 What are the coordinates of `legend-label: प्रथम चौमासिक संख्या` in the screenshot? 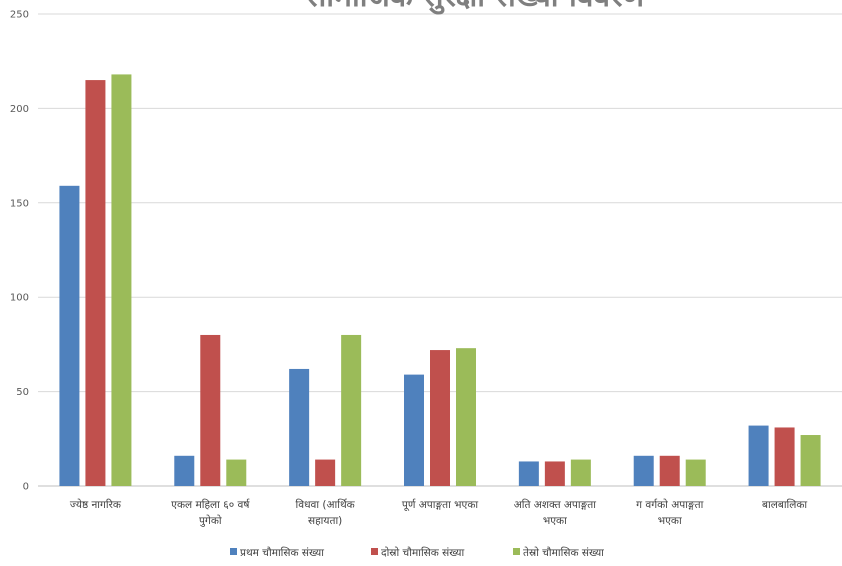 It's located at (282, 552).